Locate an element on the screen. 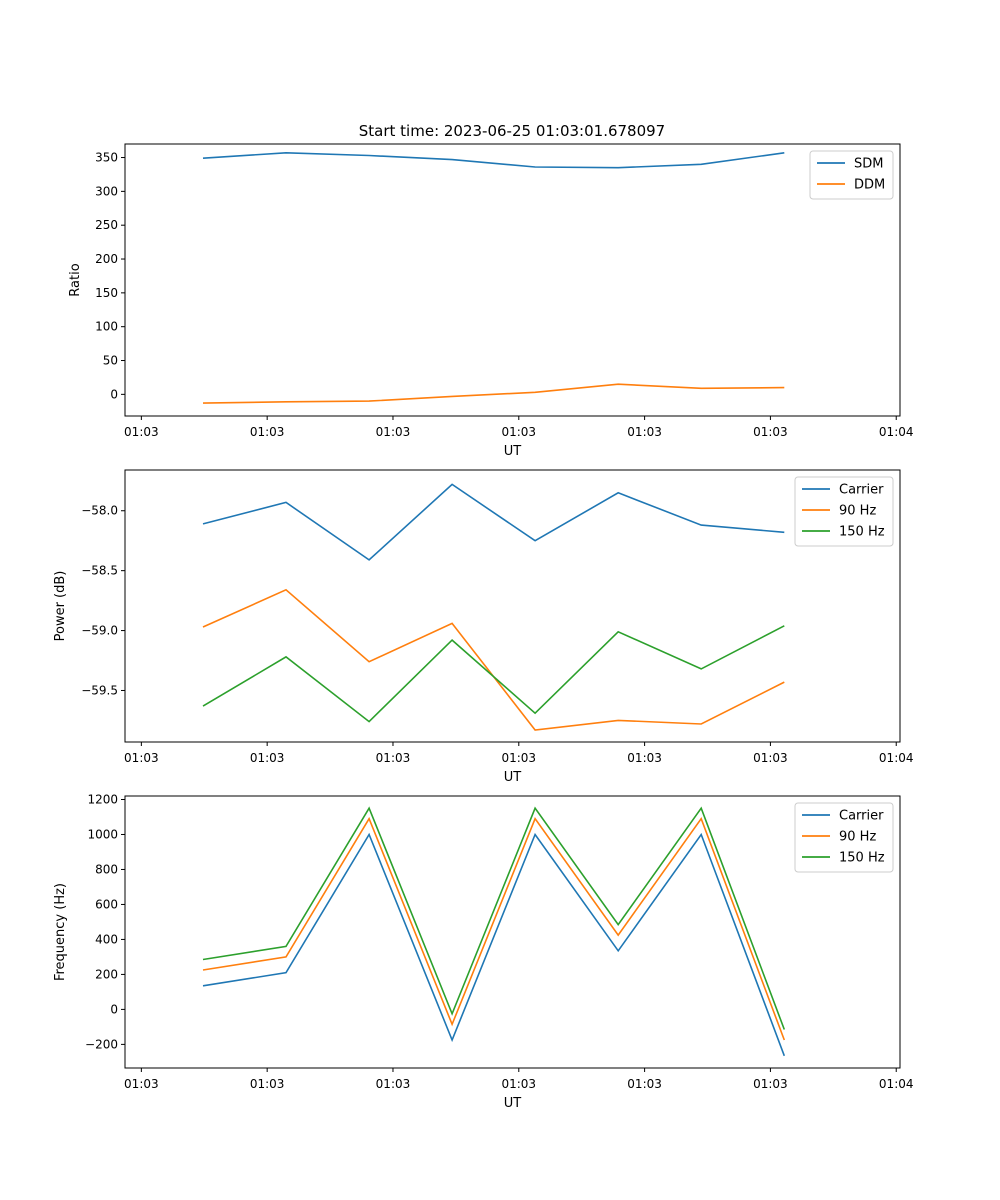 Image resolution: width=1000 pixels, height=1200 pixels. y-tick-label: 250 is located at coordinates (106, 225).